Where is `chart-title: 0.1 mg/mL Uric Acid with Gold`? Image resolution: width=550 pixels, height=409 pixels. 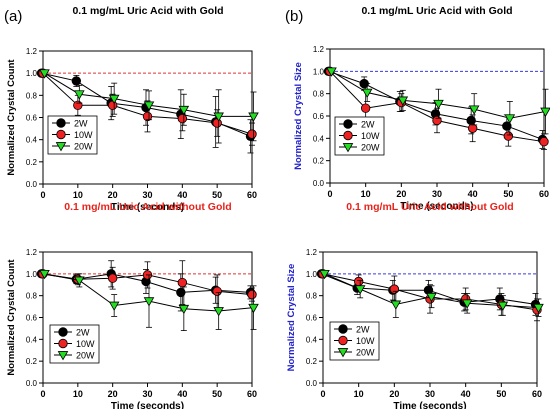
chart-title: 0.1 mg/mL Uric Acid with Gold is located at coordinates (147, 11).